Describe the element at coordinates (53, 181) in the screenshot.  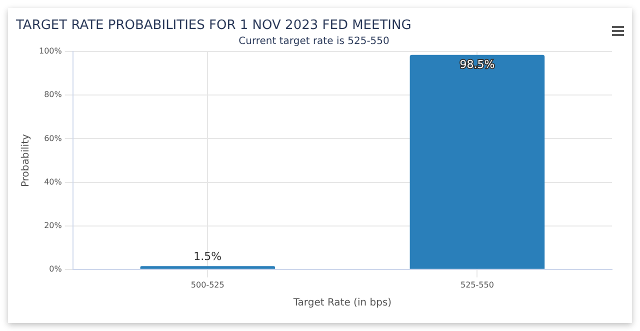
I see `y-tick-label: 40%` at that location.